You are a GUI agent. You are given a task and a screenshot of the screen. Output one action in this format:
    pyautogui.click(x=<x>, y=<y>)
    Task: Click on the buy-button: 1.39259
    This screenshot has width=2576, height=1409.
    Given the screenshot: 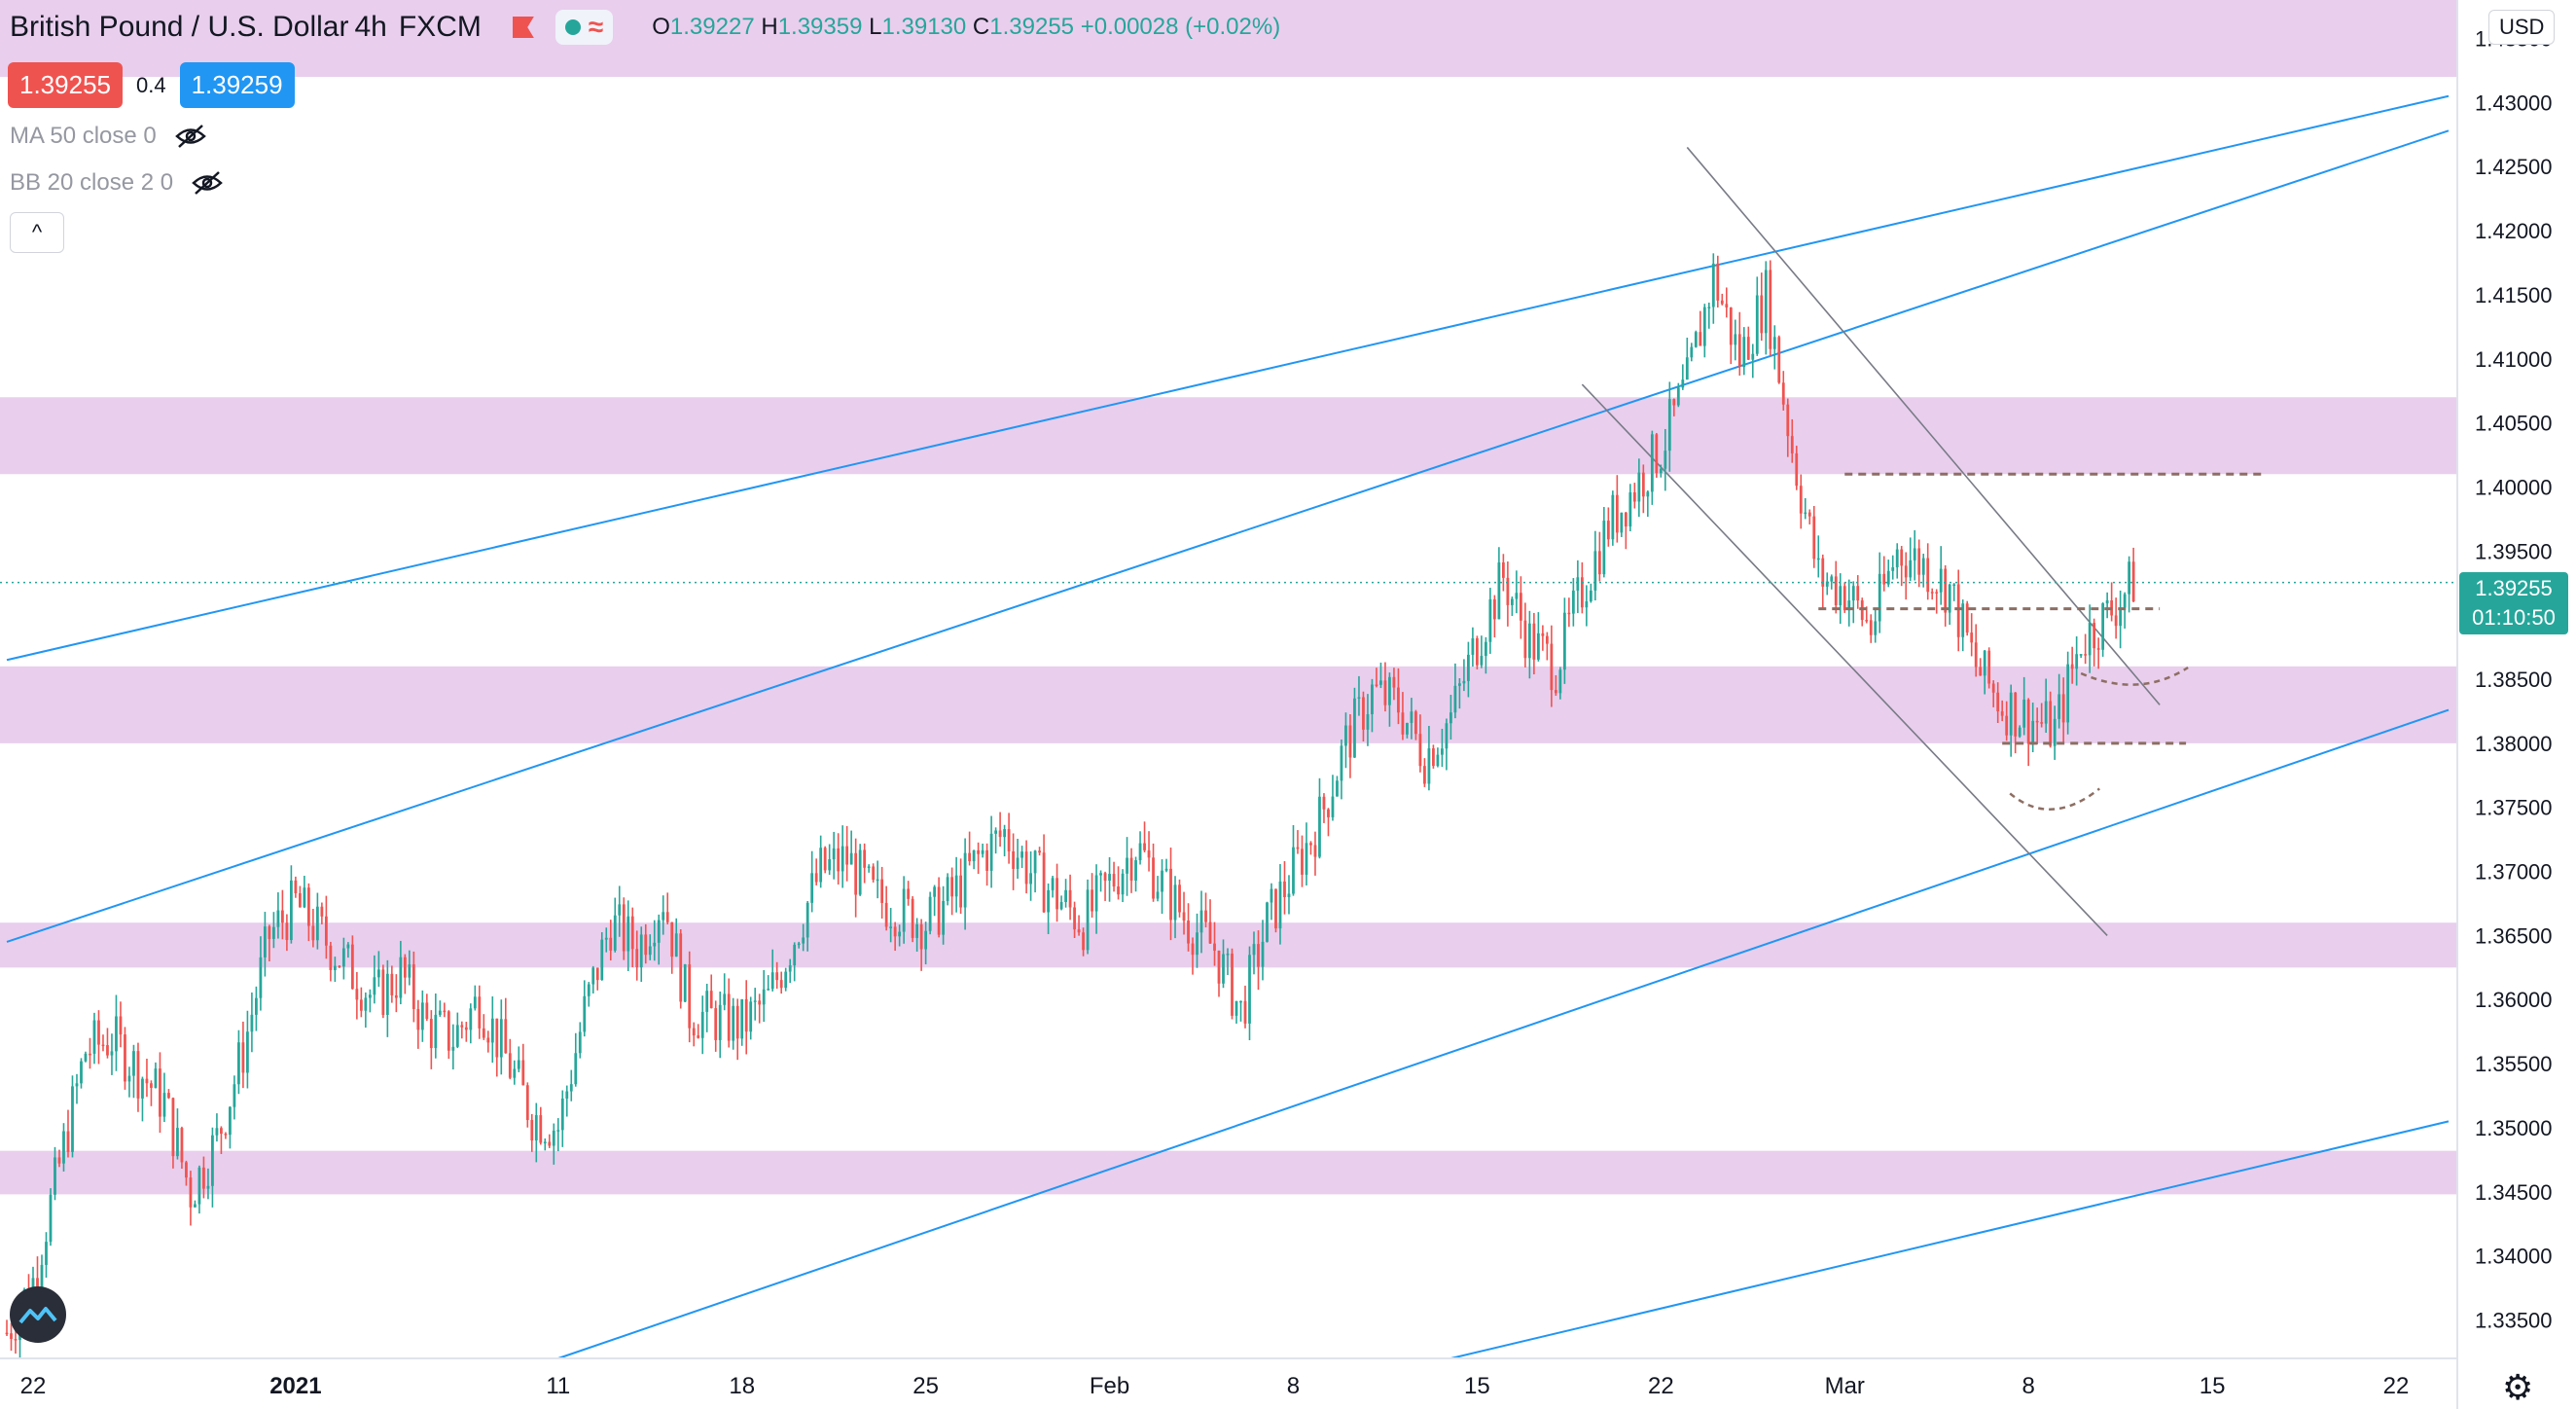 What is the action you would take?
    pyautogui.click(x=237, y=85)
    